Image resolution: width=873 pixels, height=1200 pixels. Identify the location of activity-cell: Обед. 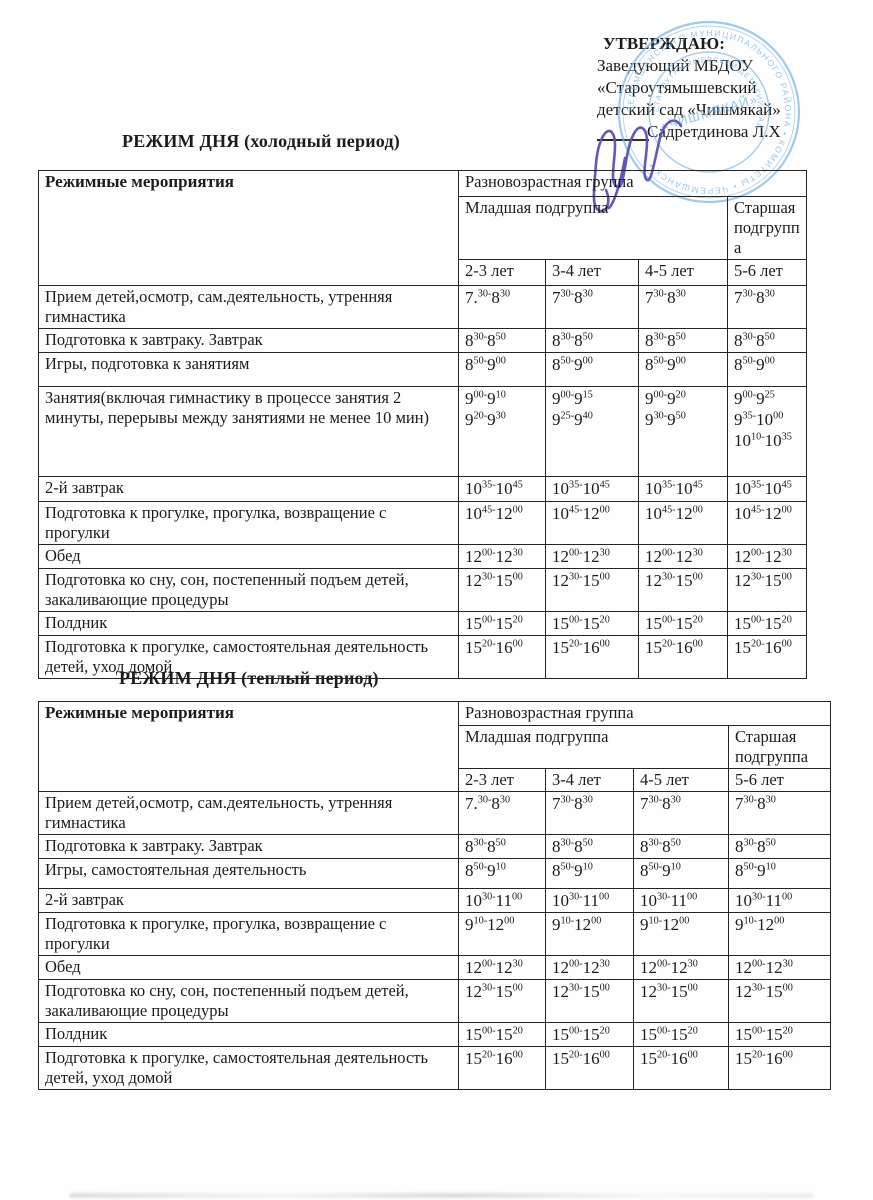
(248, 556).